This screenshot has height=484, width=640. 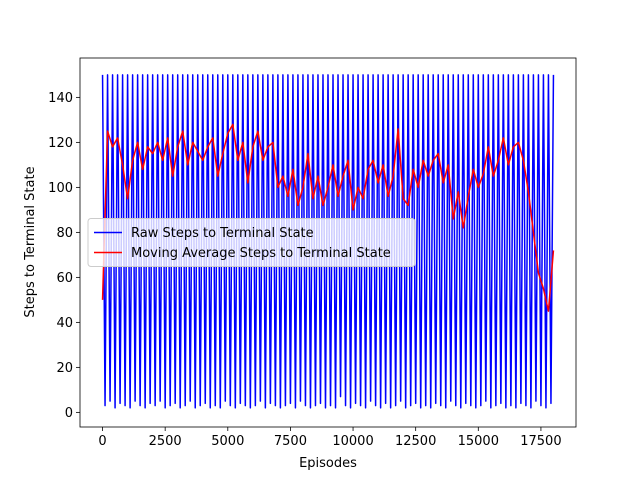 What do you see at coordinates (222, 233) in the screenshot?
I see `legend-label: Raw Steps to Terminal State` at bounding box center [222, 233].